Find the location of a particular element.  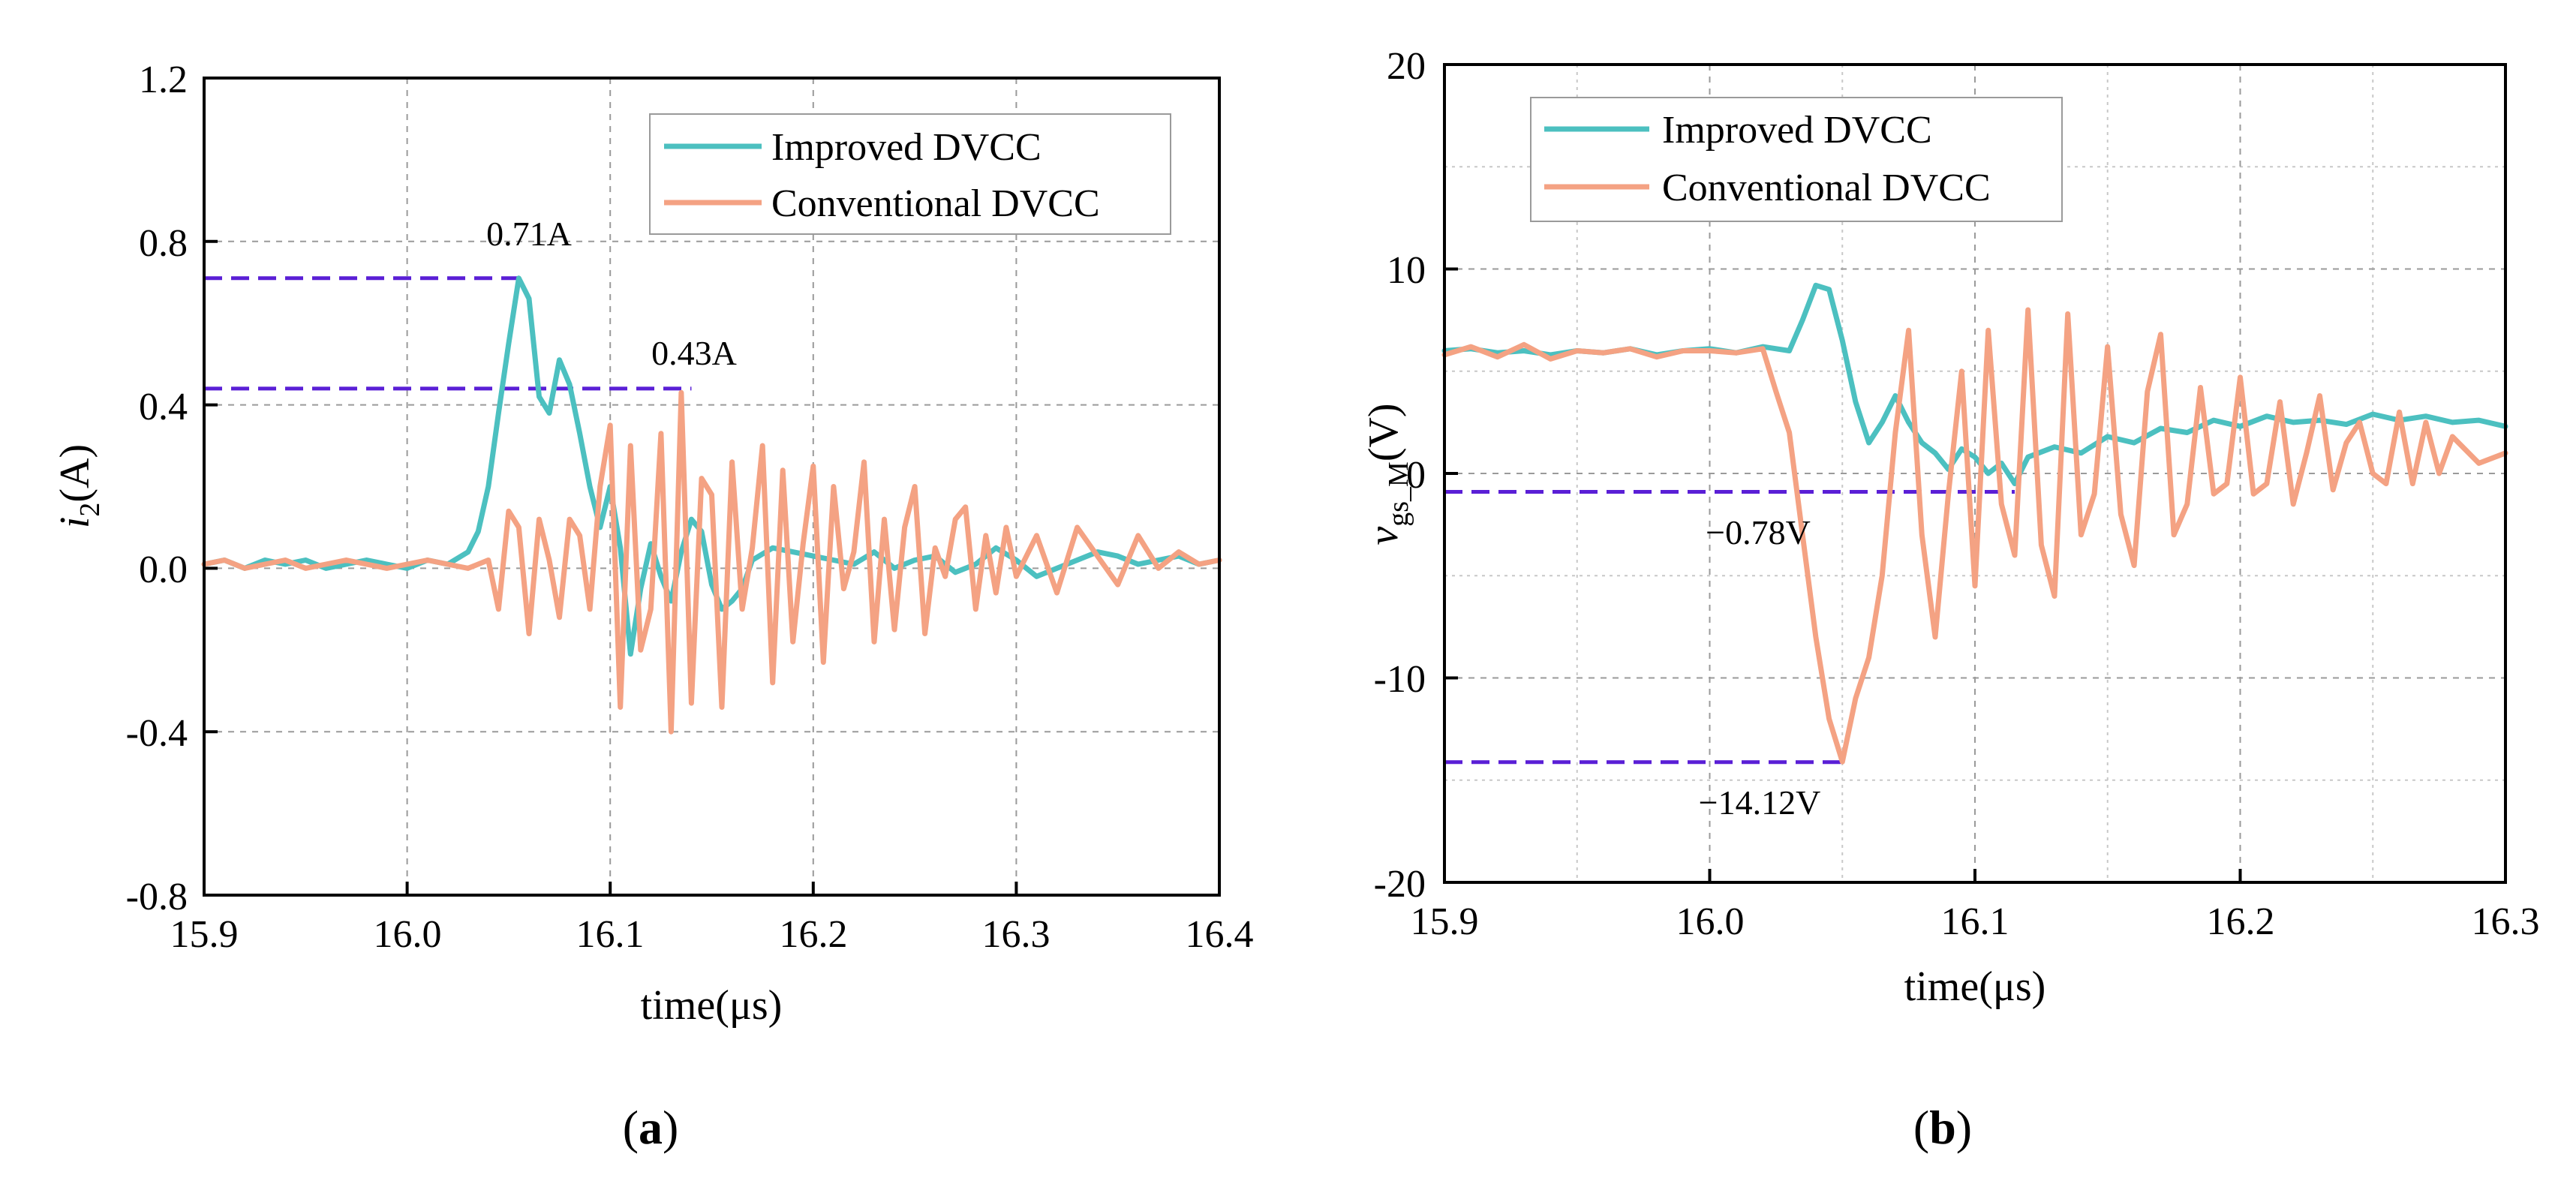

panel-a-label: (a) is located at coordinates (651, 1127).